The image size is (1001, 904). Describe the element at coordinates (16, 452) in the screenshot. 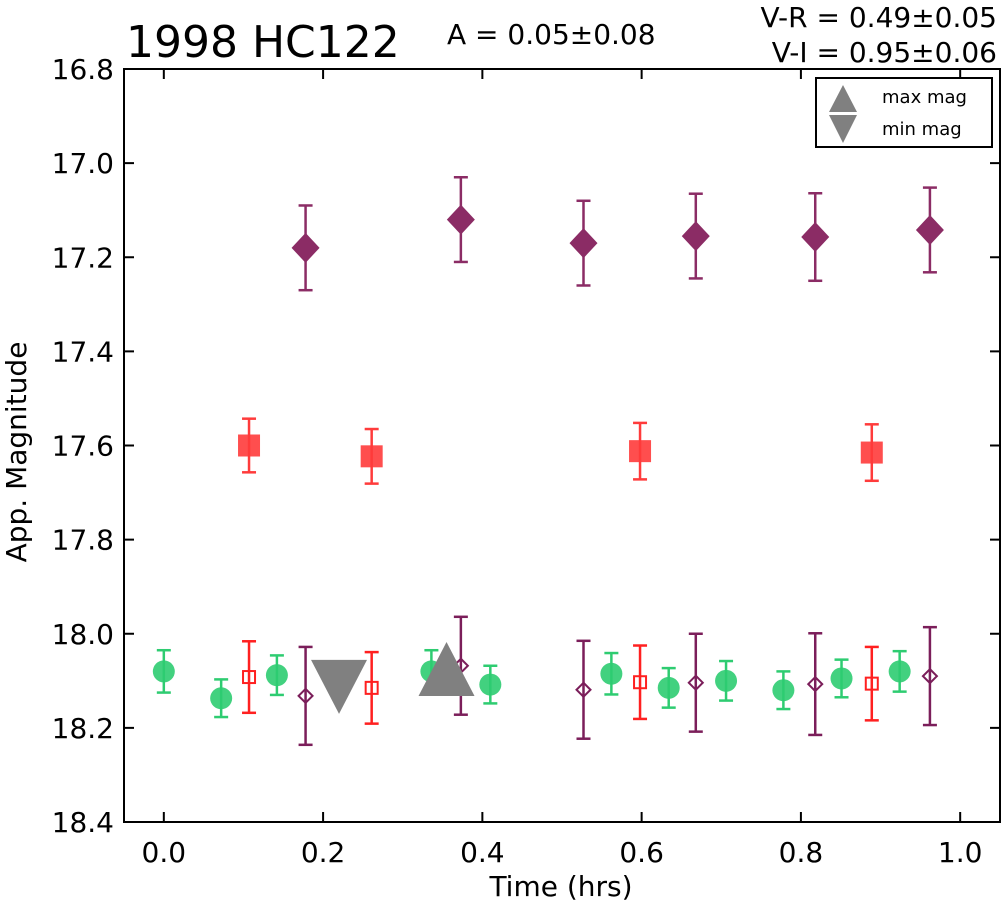

I see `y-axis-label: App. Magnitude` at that location.